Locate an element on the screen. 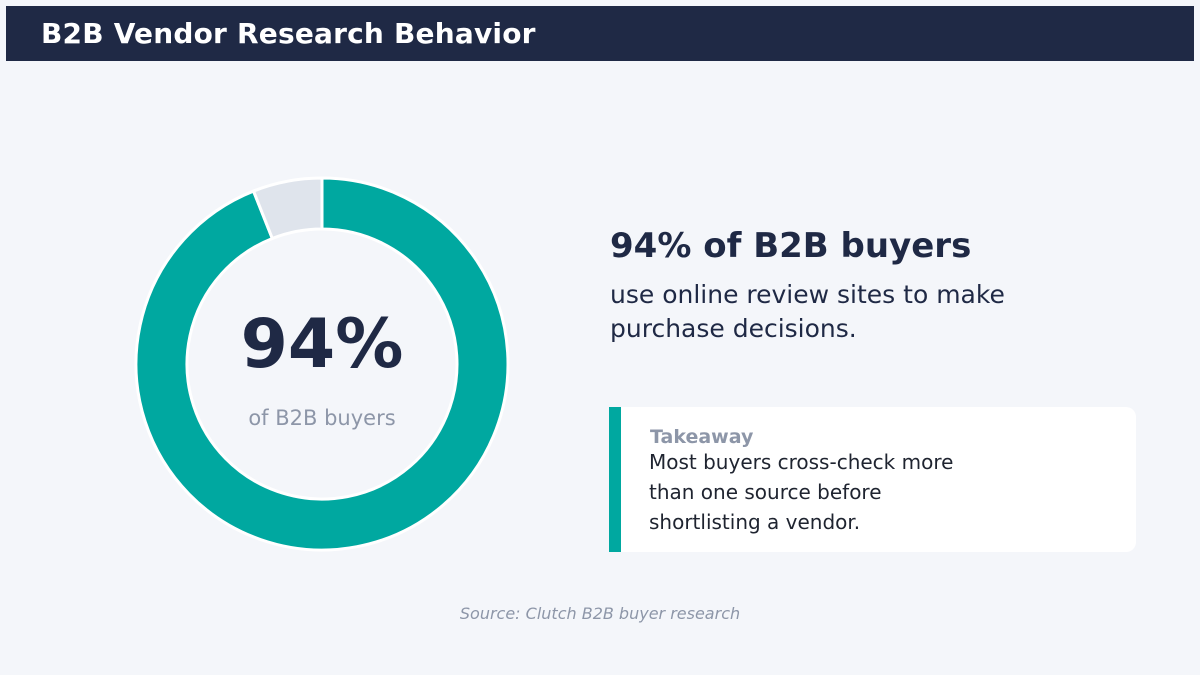 Image resolution: width=1200 pixels, height=675 pixels. source-note: Source: Clutch B2B buyer research is located at coordinates (600, 613).